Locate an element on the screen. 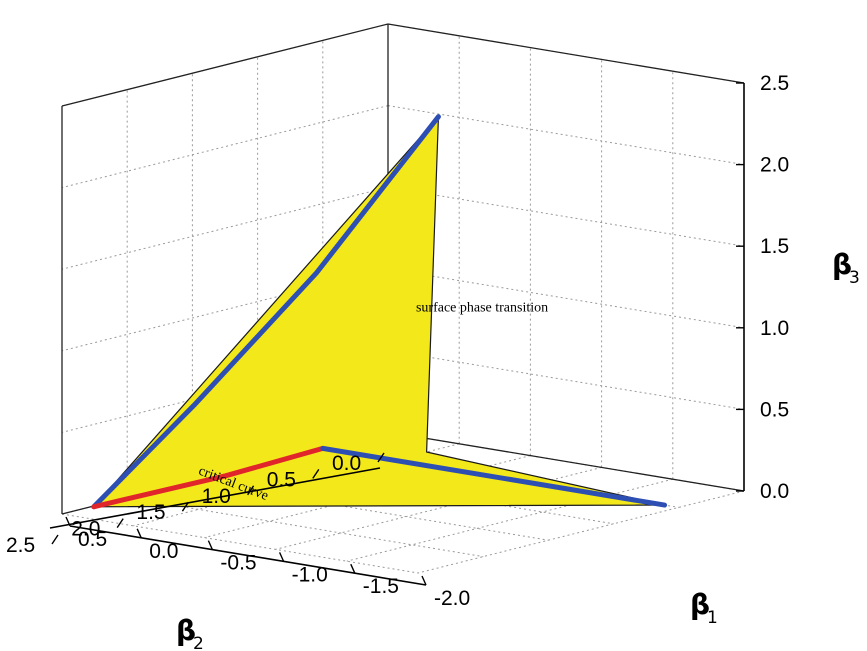  b2-tick-label: 0.0 is located at coordinates (346, 463).